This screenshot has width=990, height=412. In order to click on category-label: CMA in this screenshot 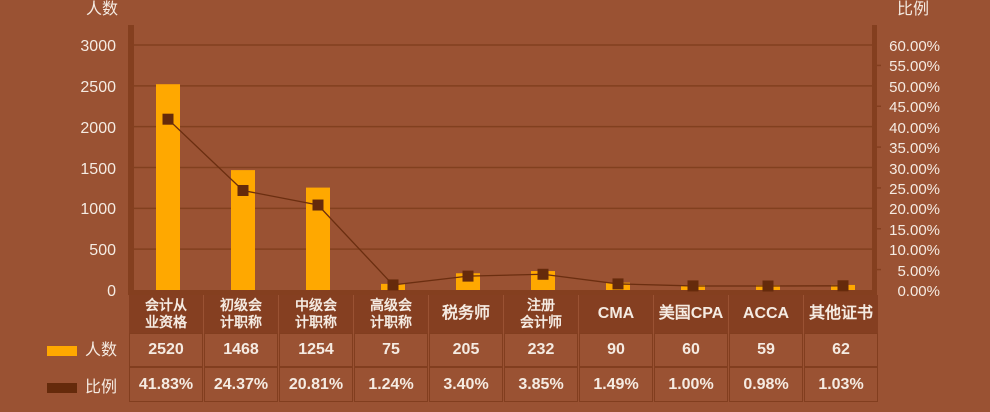, I will do `click(616, 313)`.